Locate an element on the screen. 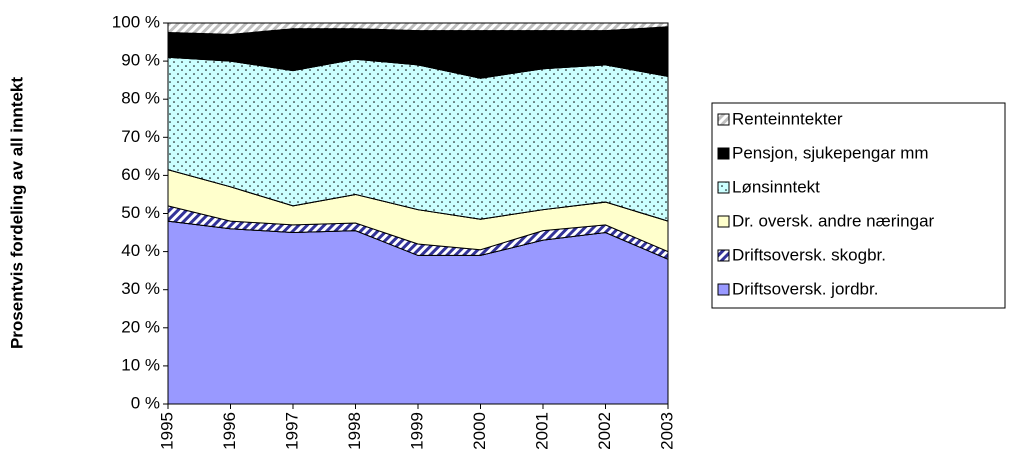  x-tick-label: 1995 is located at coordinates (166, 431).